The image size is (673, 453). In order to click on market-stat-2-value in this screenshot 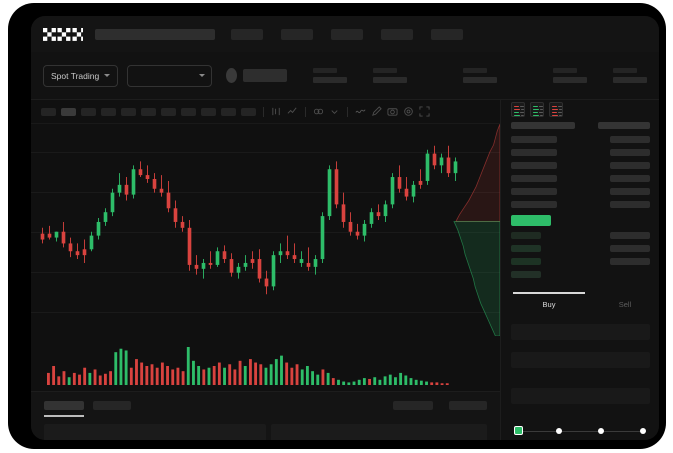, I will do `click(390, 80)`.